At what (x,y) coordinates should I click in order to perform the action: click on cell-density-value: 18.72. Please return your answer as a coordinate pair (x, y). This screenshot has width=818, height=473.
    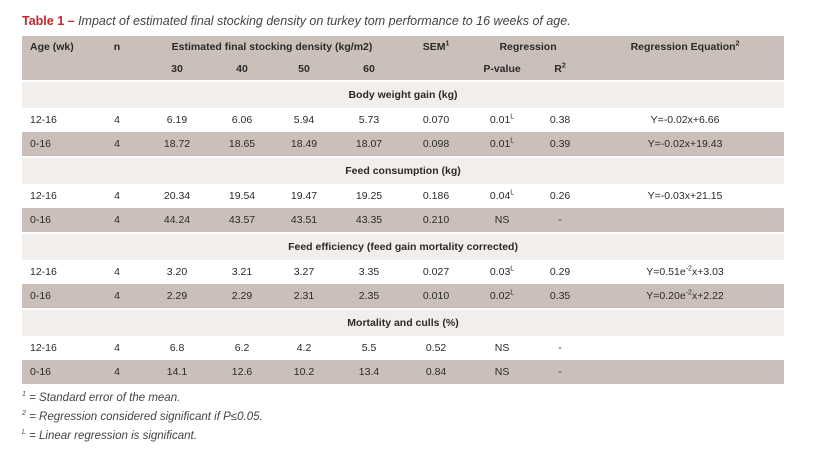
    Looking at the image, I should click on (177, 144).